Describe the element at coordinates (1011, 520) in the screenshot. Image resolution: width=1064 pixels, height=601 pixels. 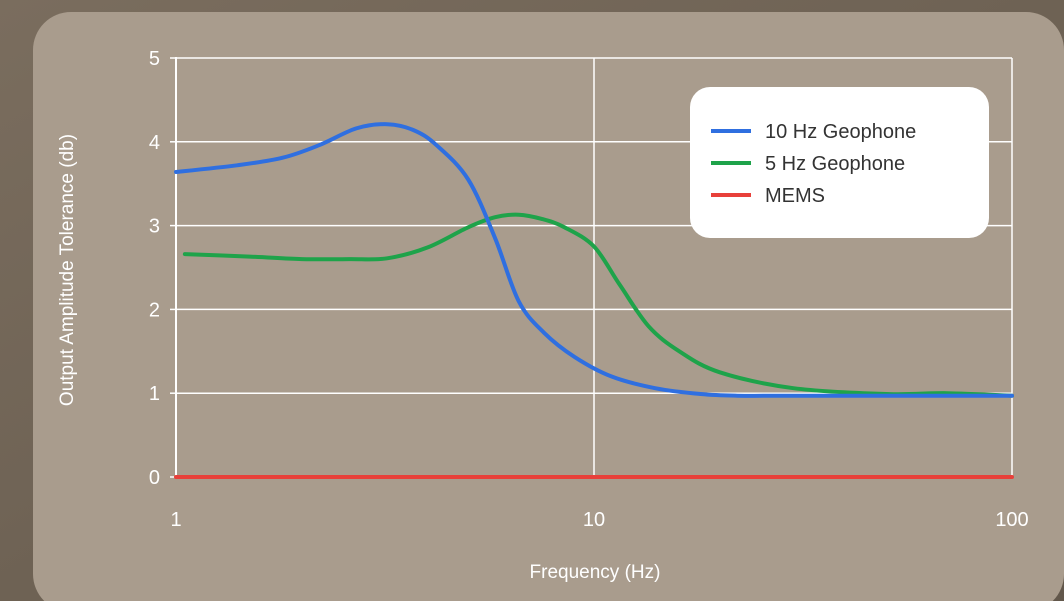
I see `x-tick-label-100: 100` at that location.